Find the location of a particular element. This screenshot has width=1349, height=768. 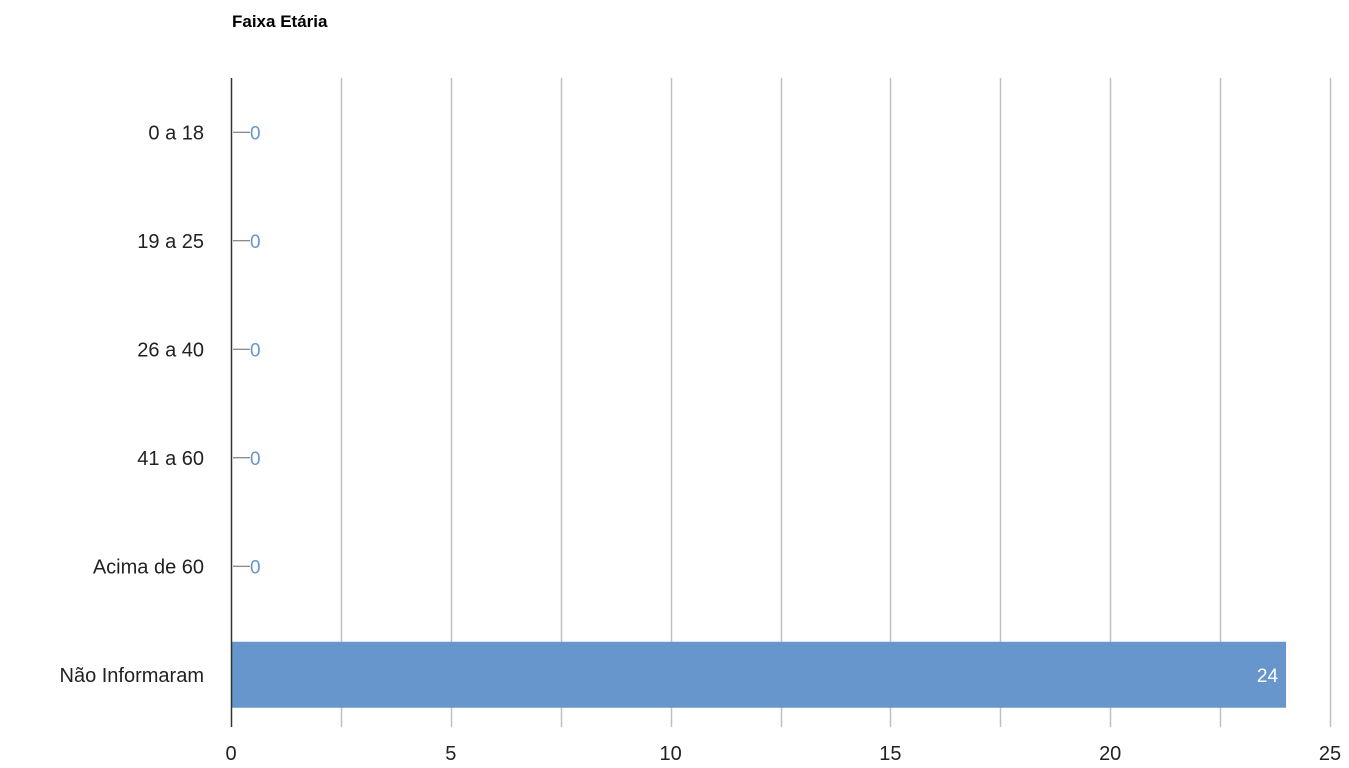

x-tick-label: 0 is located at coordinates (230, 754).